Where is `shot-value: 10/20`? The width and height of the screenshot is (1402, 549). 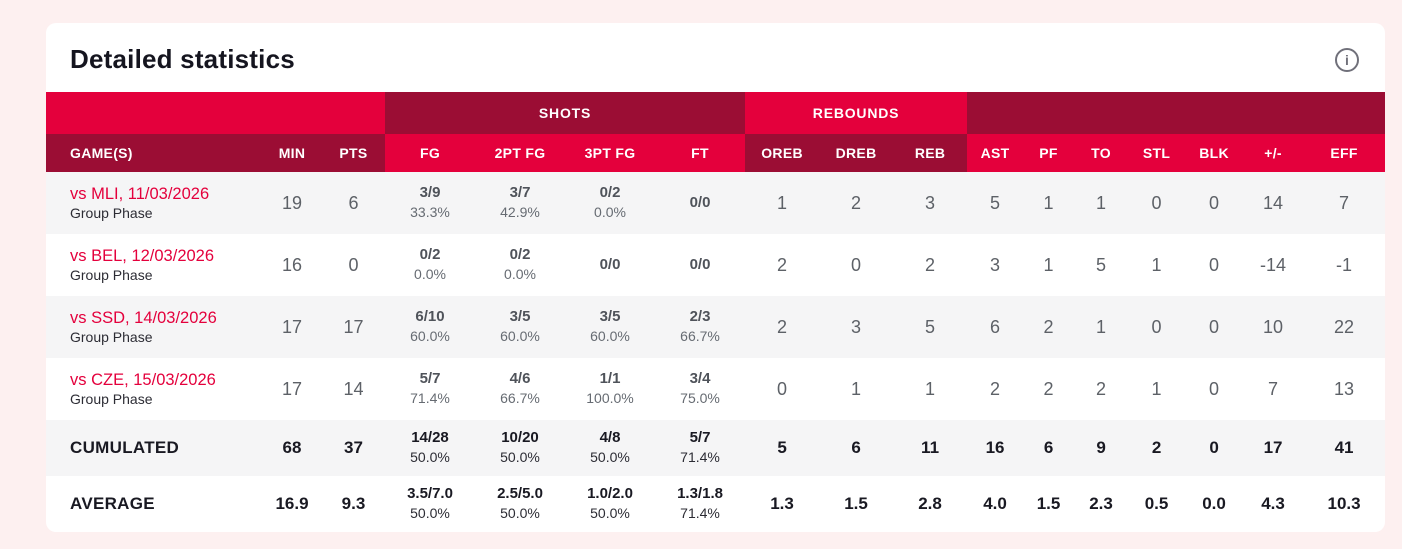
shot-value: 10/20 is located at coordinates (520, 438).